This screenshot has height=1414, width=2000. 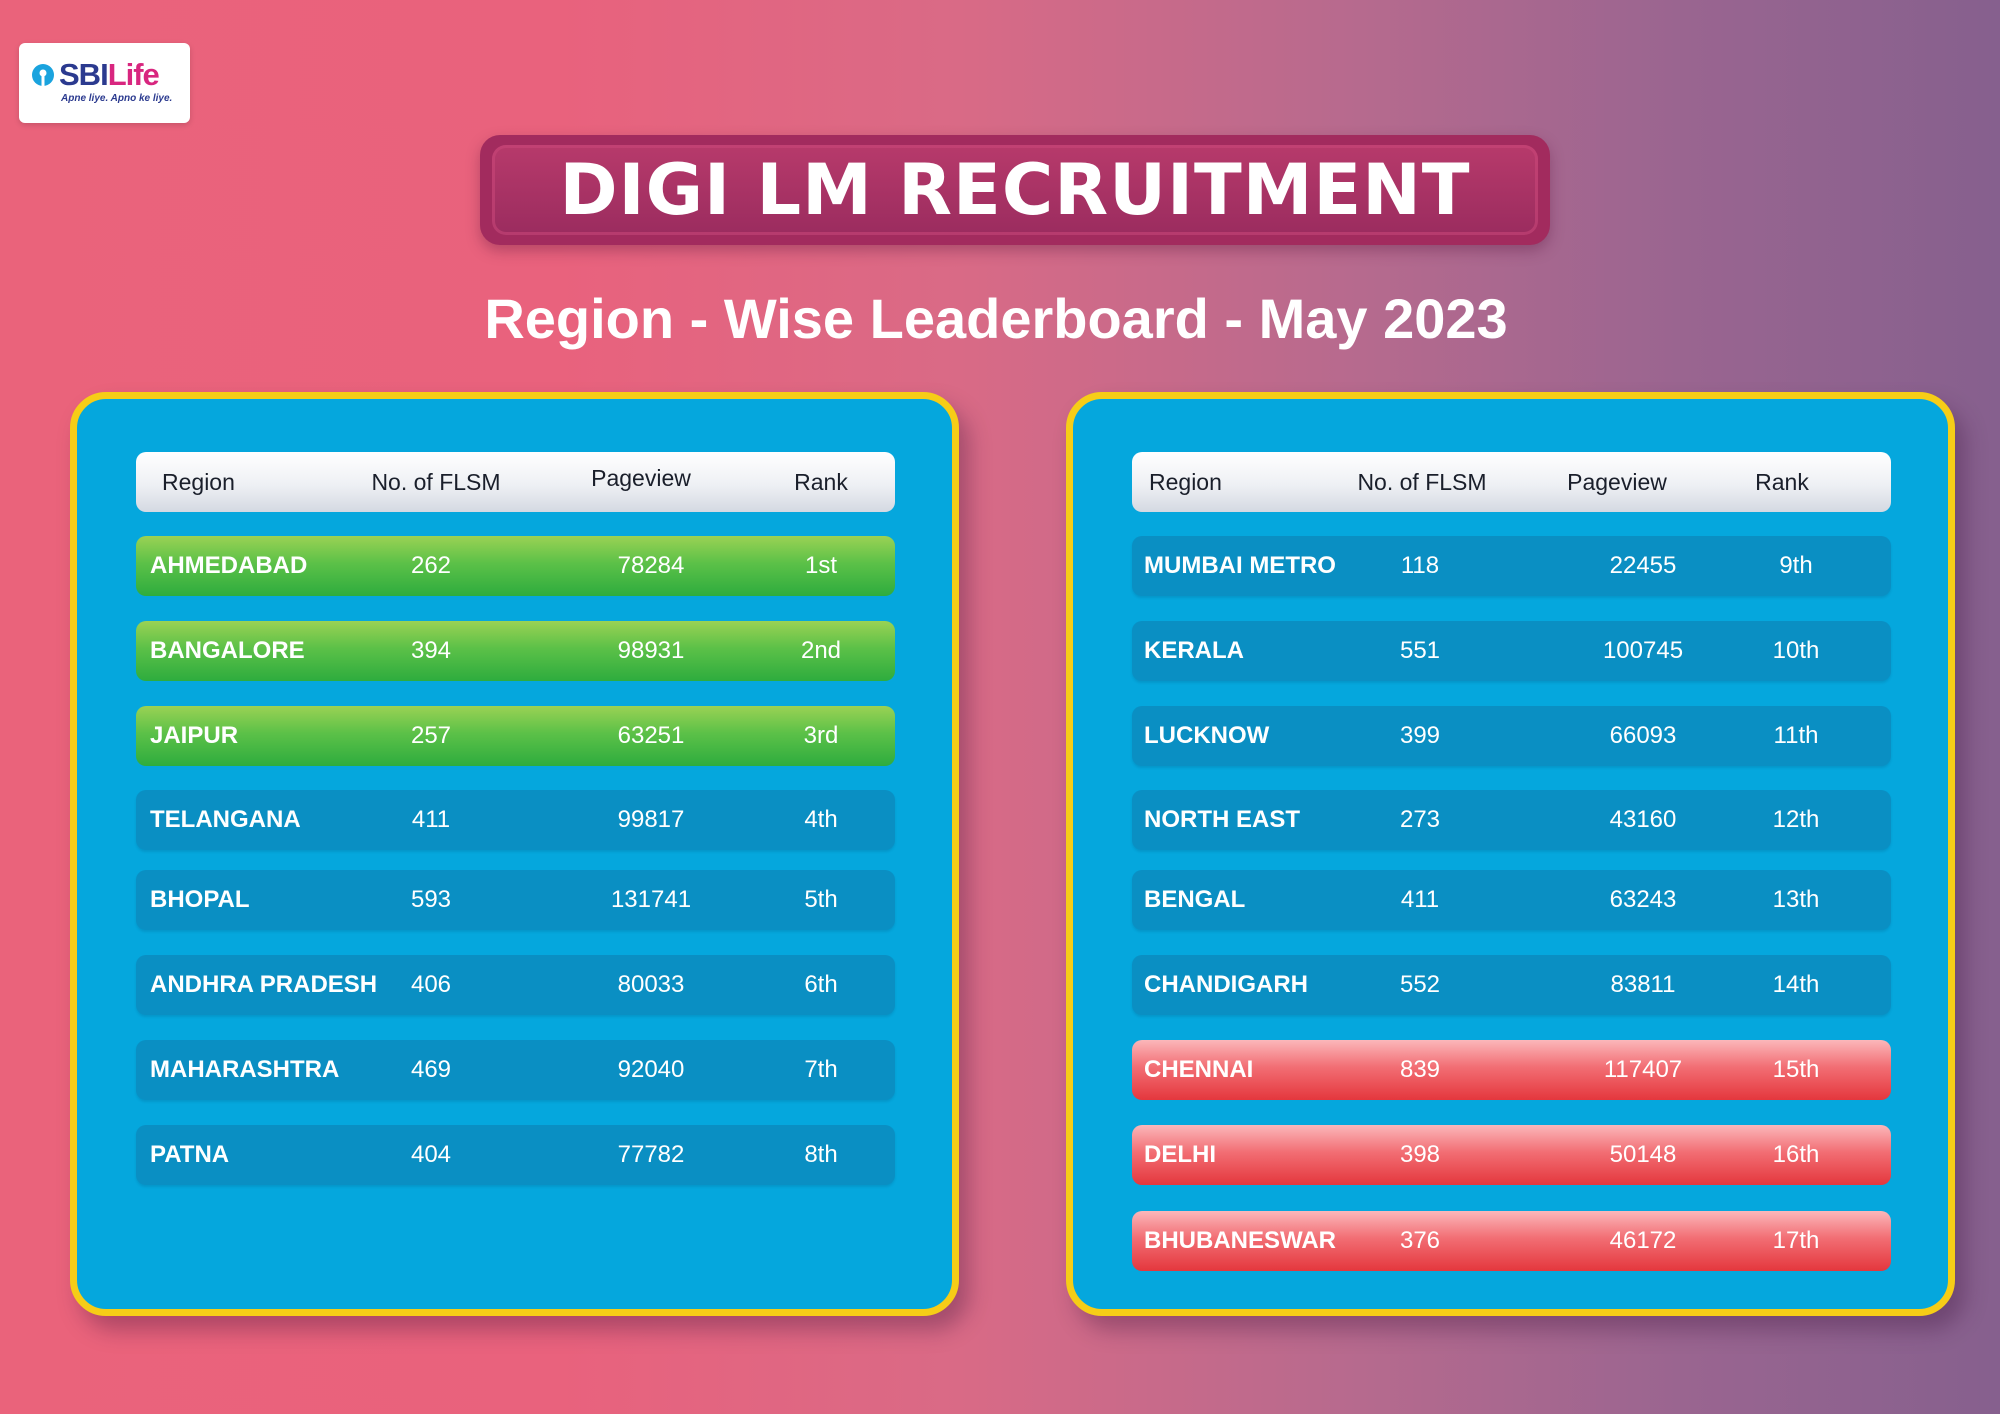 I want to click on title-banner-inner: DIGI LM RECRUITMENT, so click(x=1015, y=190).